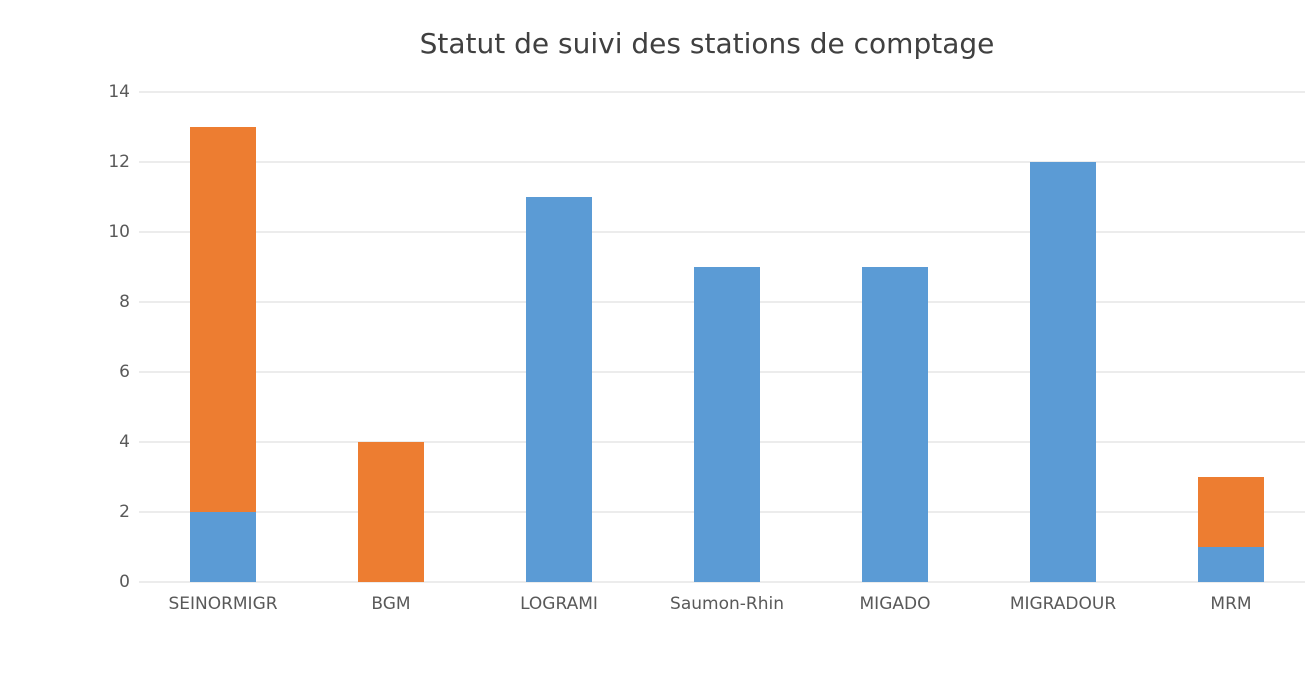  Describe the element at coordinates (222, 604) in the screenshot. I see `x-tick-label: SEINORMIGR` at that location.